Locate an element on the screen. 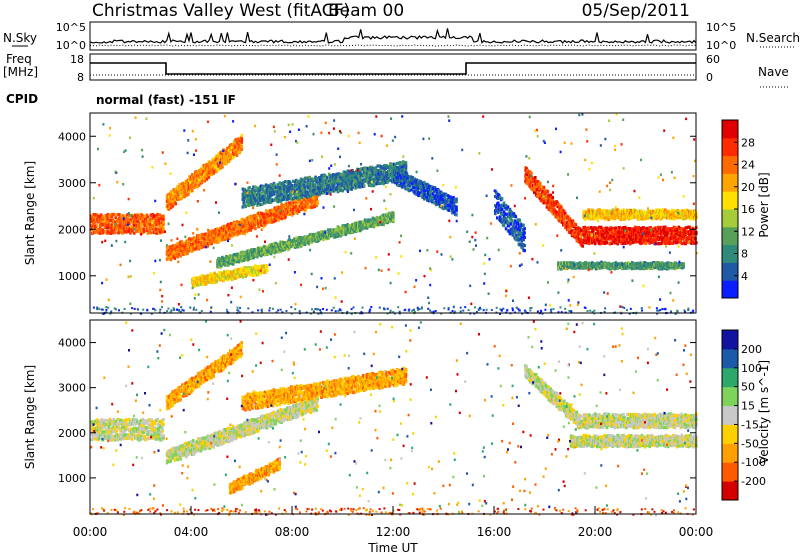 The image size is (800, 554). noise-right-label: N.Search is located at coordinates (773, 38).